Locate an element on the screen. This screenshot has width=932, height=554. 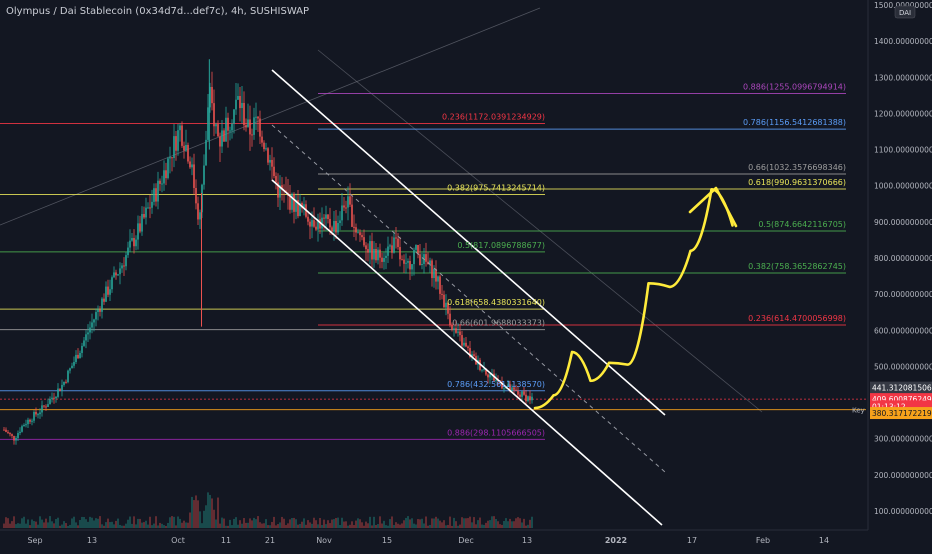
y-tick-label: 1400.0000000000 is located at coordinates (903, 41).